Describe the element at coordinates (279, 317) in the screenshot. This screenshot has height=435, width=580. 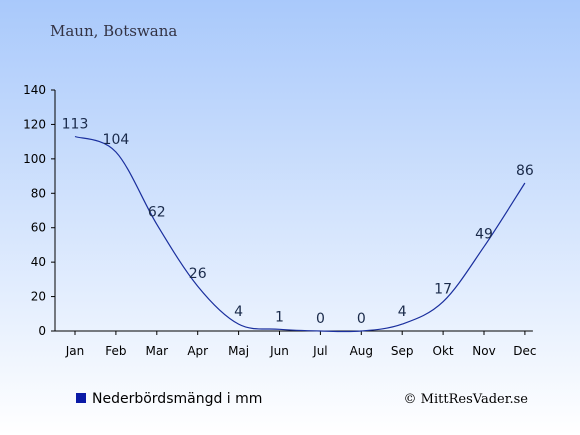
I see `data-label: 1` at that location.